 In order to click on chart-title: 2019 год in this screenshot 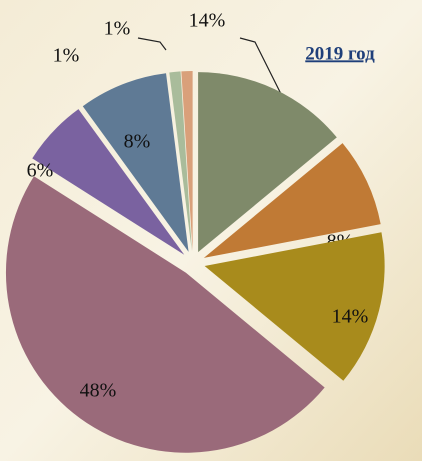, I will do `click(340, 53)`.